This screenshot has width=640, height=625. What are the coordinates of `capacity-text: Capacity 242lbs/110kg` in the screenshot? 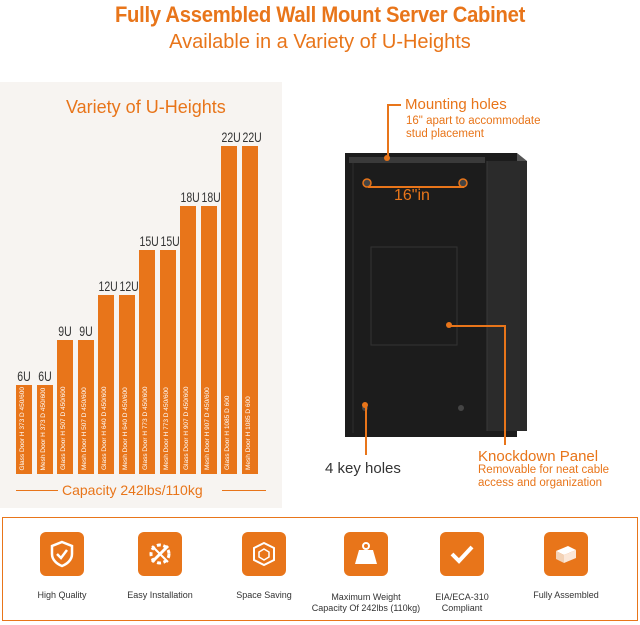 It's located at (132, 490).